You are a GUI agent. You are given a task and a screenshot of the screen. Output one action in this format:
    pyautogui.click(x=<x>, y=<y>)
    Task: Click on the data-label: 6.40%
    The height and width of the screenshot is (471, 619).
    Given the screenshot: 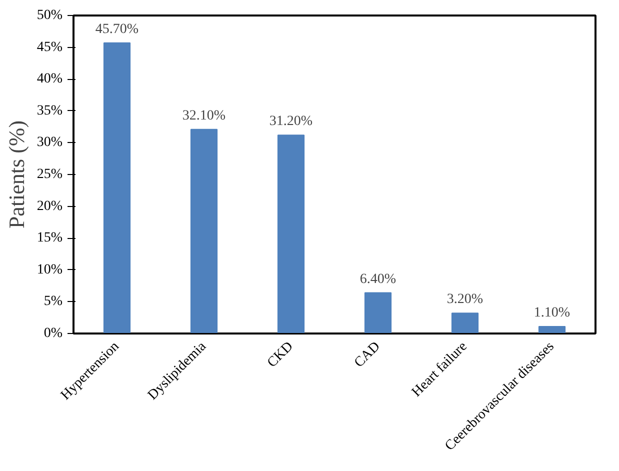 What is the action you would take?
    pyautogui.click(x=378, y=279)
    